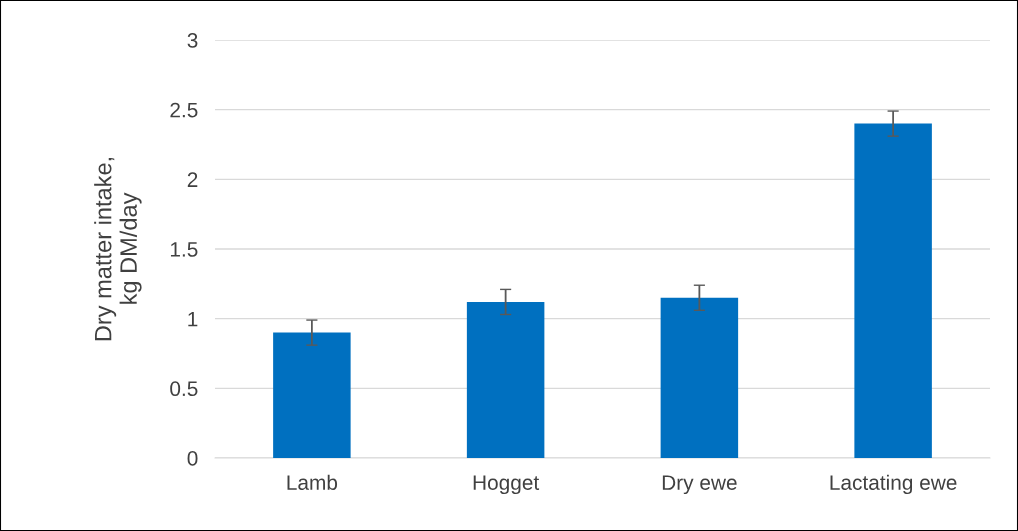 The height and width of the screenshot is (531, 1018). What do you see at coordinates (312, 482) in the screenshot?
I see `x-tick-label: Lamb` at bounding box center [312, 482].